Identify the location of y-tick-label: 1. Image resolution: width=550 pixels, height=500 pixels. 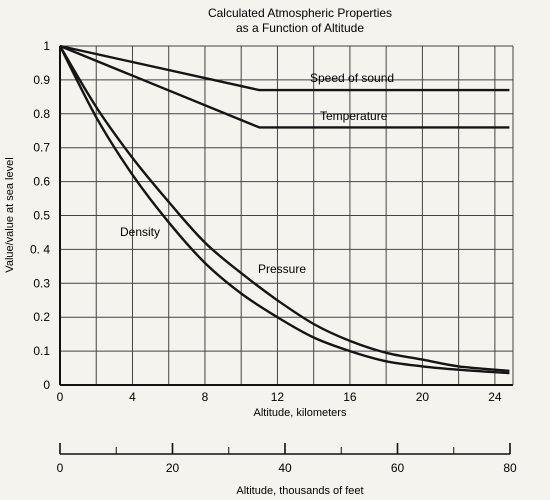
(46, 46).